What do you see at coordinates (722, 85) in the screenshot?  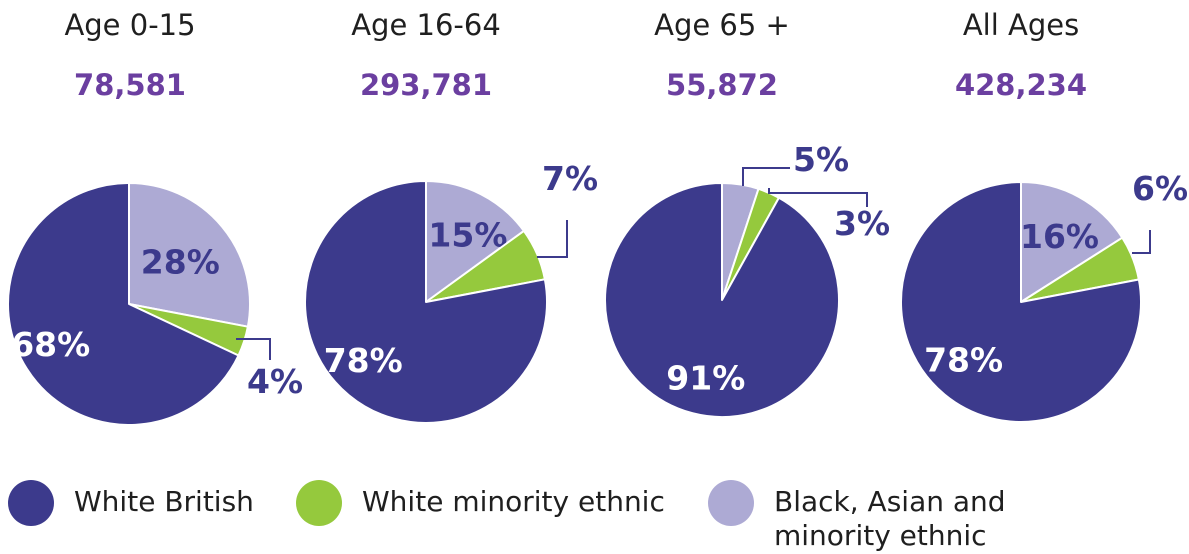 I see `chart-total-age-65-plus: 55,872` at bounding box center [722, 85].